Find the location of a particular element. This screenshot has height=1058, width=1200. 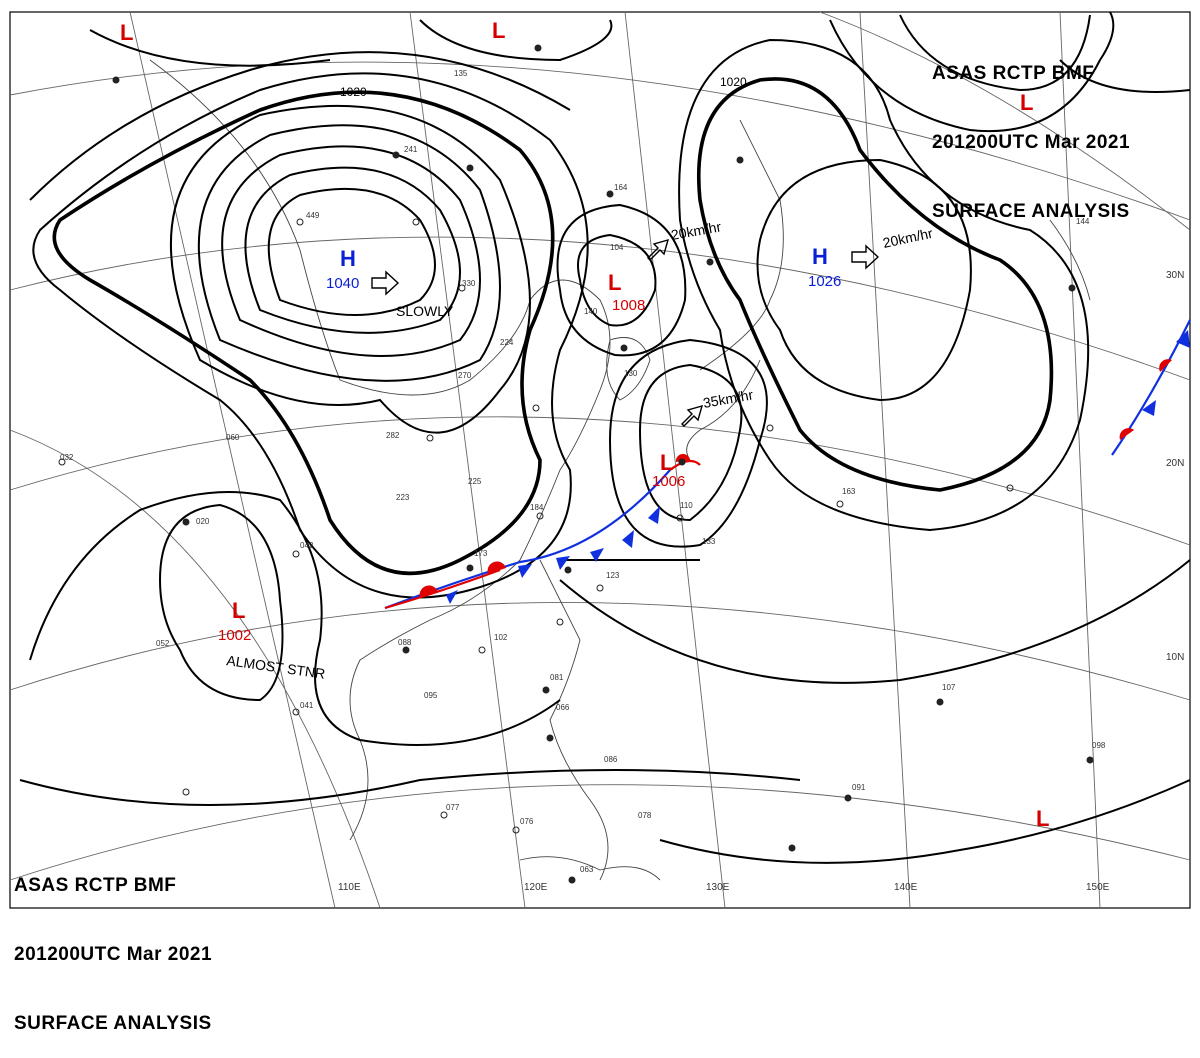

station-value: 110 is located at coordinates (686, 505).